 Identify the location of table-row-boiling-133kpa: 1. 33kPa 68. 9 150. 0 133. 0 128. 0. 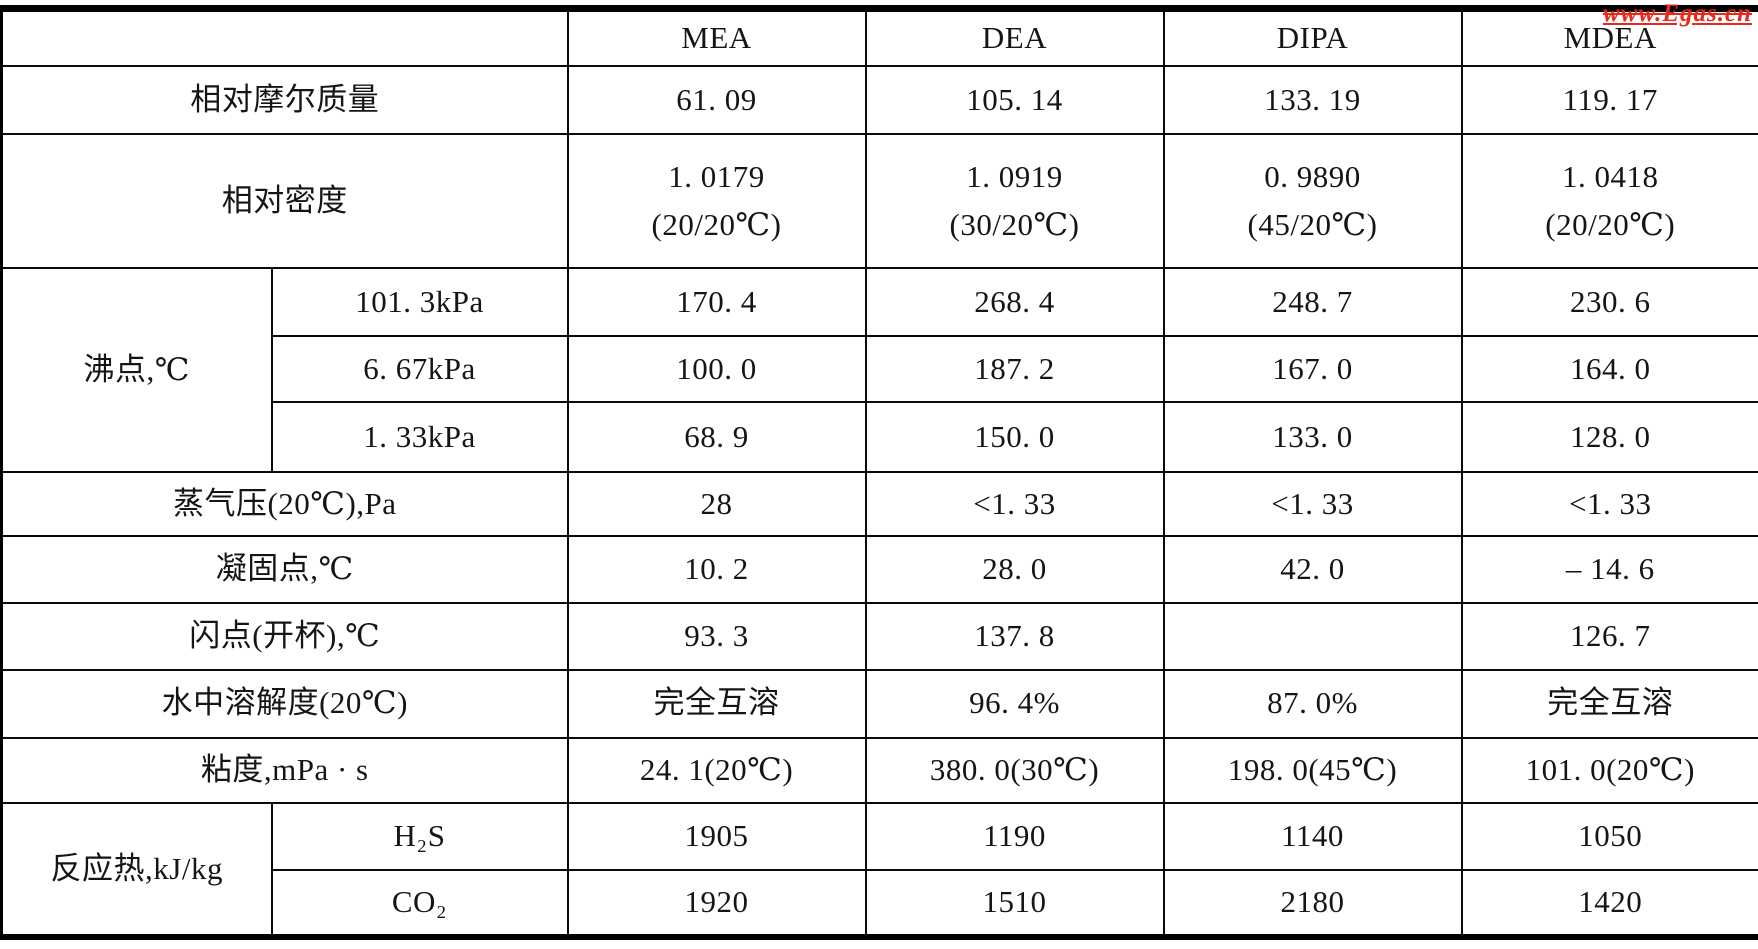
(880, 437).